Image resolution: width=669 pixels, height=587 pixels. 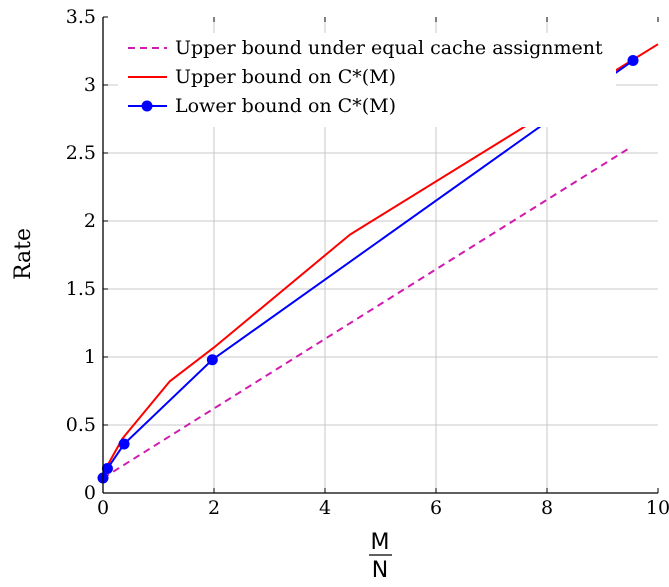 I want to click on legend-entry: Upper bound under equal cache assignment, so click(x=365, y=48).